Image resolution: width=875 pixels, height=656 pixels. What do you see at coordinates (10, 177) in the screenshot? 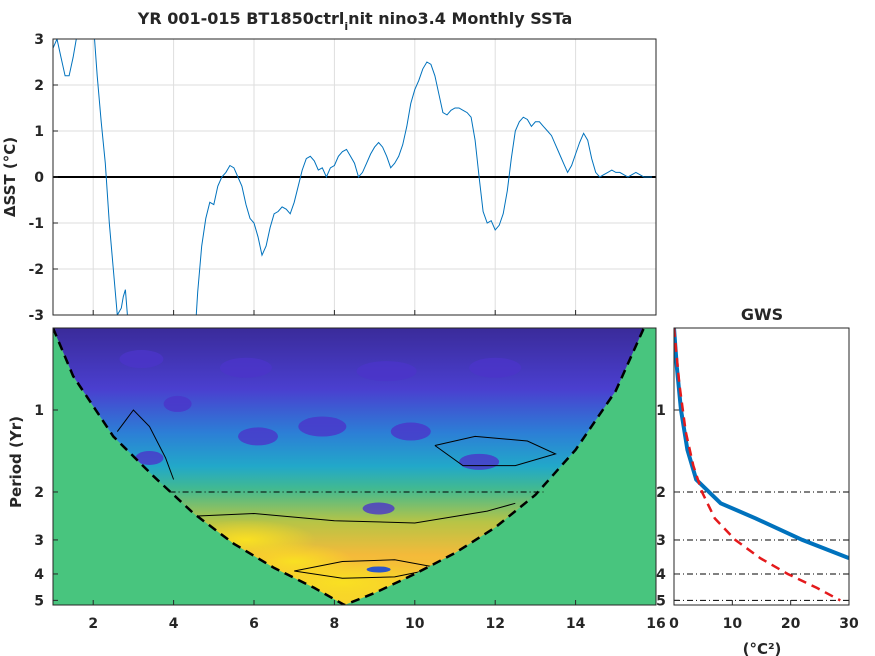
I see `timeseries-ylabel: ΔSST (°C)` at bounding box center [10, 177].